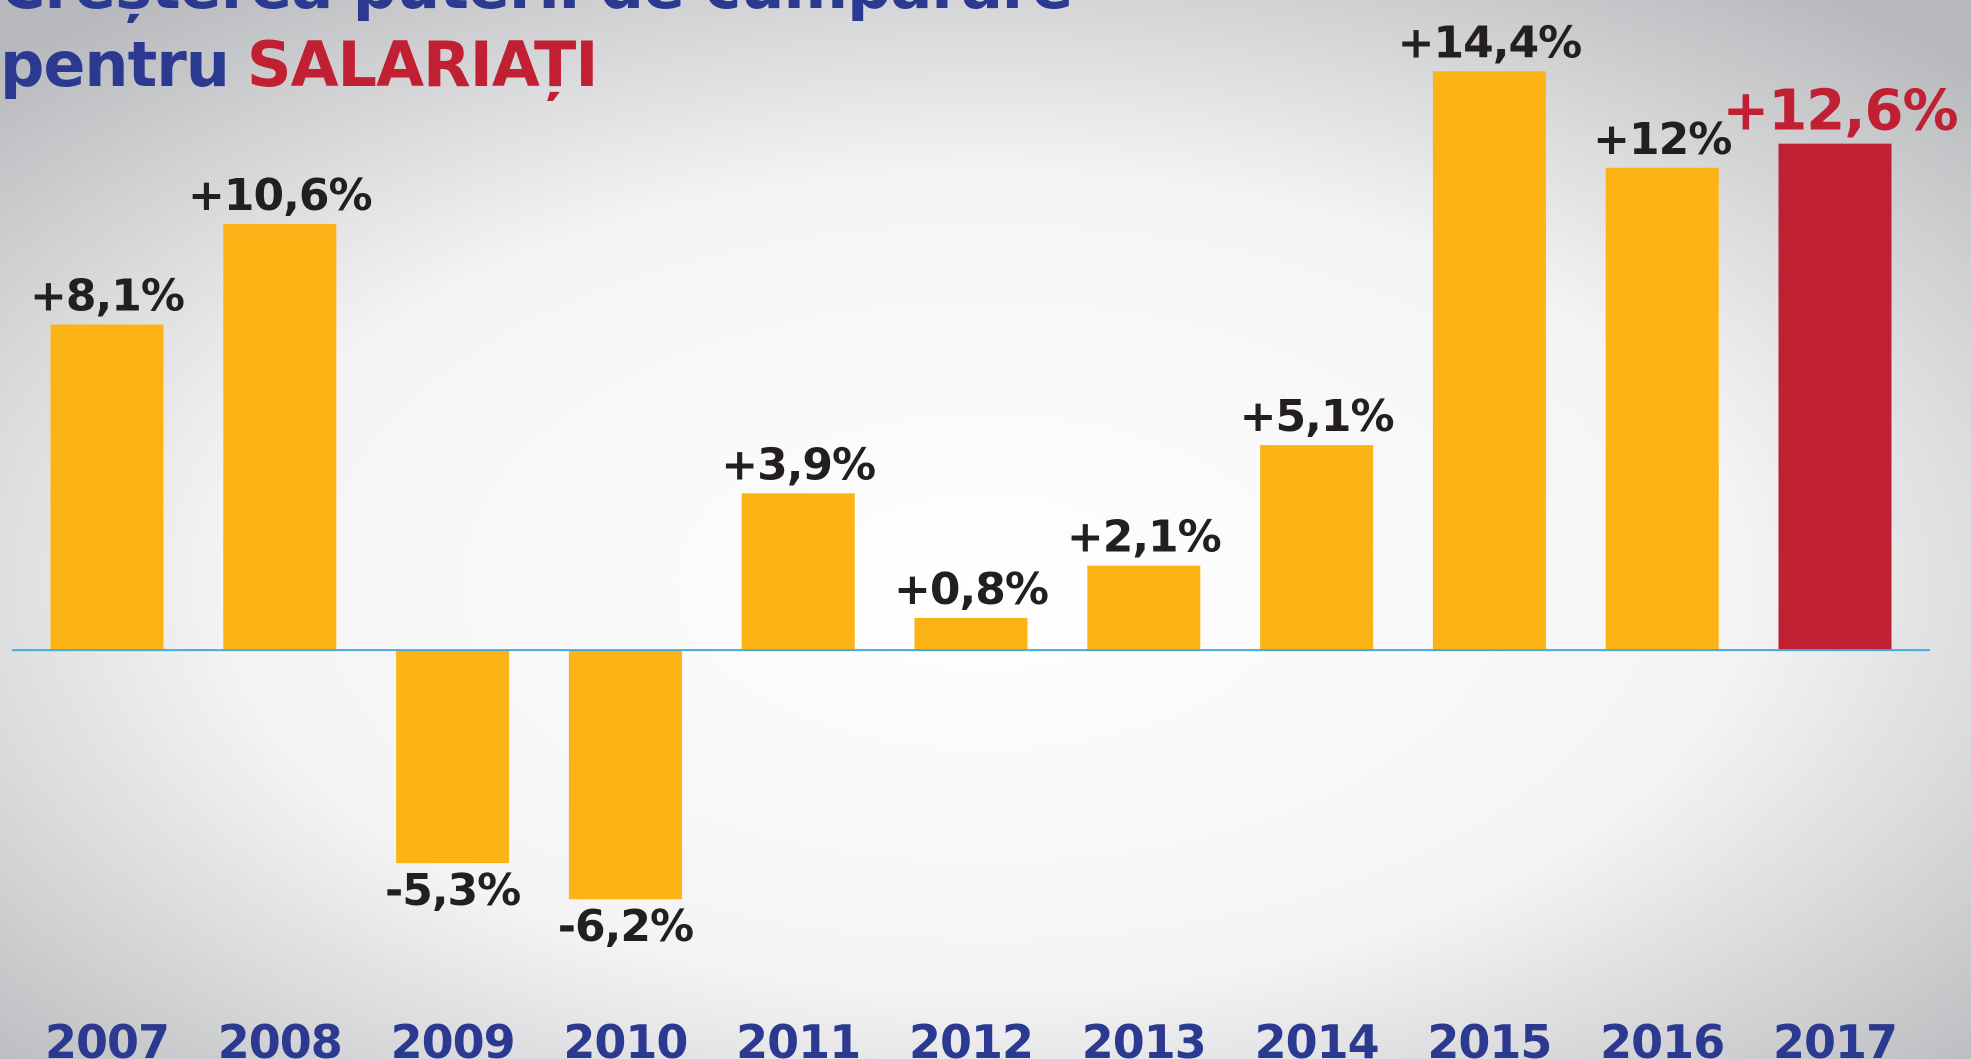 The height and width of the screenshot is (1059, 1971). I want to click on value-label: +5,1%, so click(1317, 416).